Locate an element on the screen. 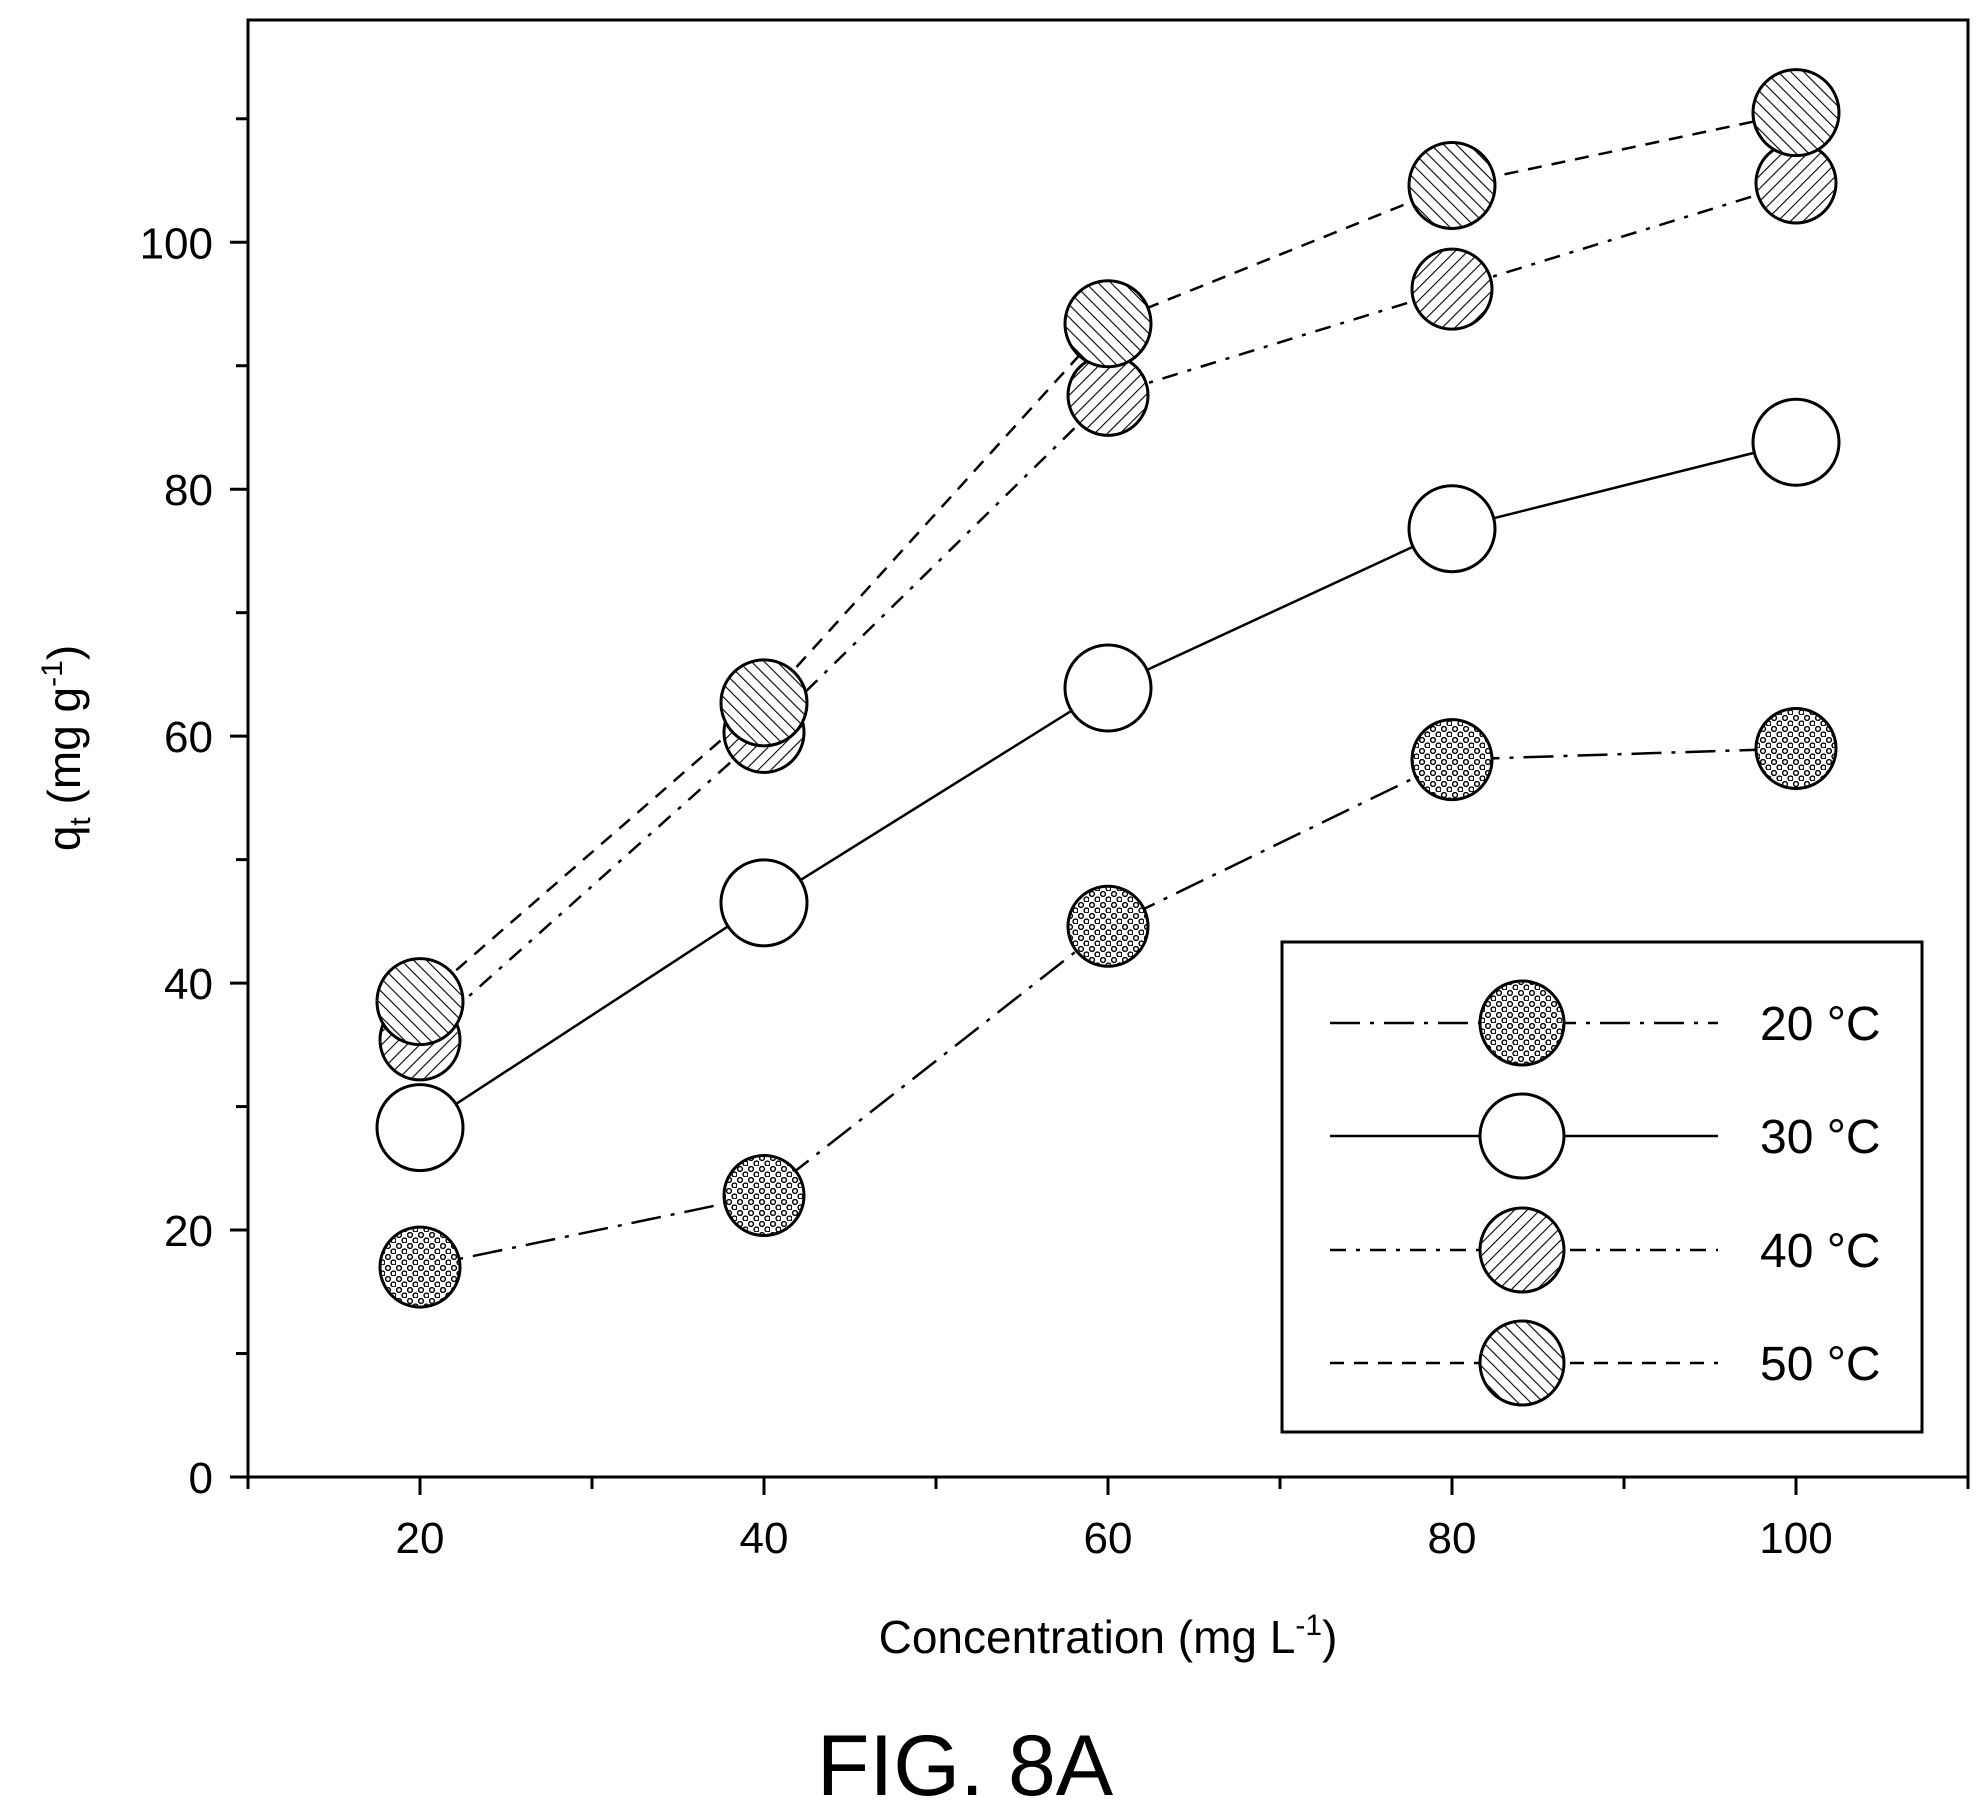 The height and width of the screenshot is (1815, 1986). legend: 20 °C 30 °C 40 °C 50 °C is located at coordinates (1602, 1187).